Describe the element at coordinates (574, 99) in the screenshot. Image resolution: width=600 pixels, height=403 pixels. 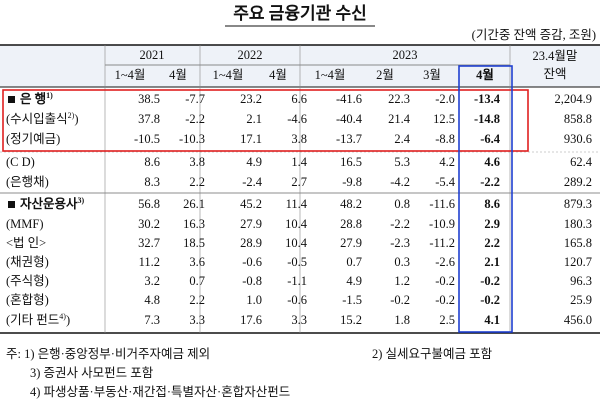
I see `cell: 2,204.9` at that location.